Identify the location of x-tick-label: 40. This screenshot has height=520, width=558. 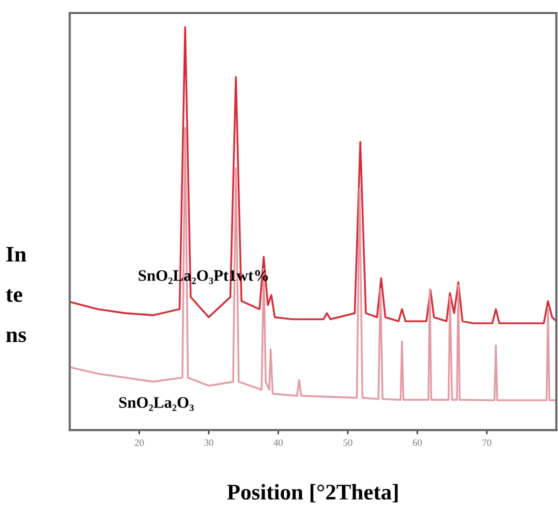
(278, 442).